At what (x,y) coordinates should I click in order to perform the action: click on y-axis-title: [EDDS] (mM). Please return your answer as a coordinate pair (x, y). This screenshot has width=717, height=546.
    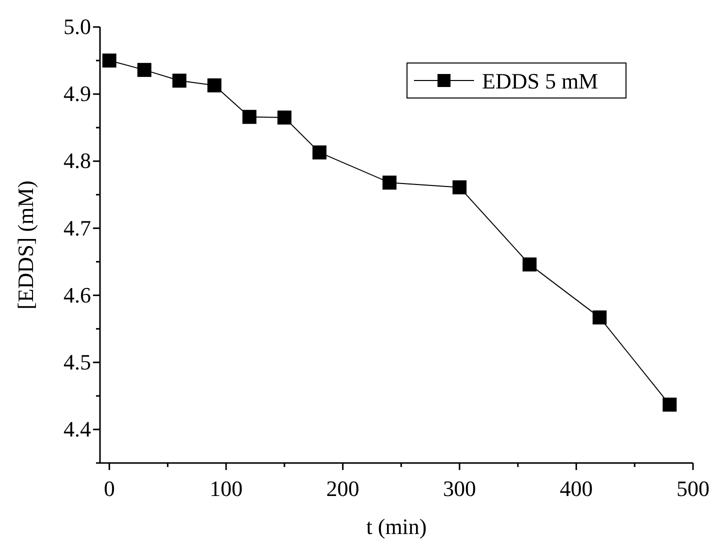
    Looking at the image, I should click on (25, 245).